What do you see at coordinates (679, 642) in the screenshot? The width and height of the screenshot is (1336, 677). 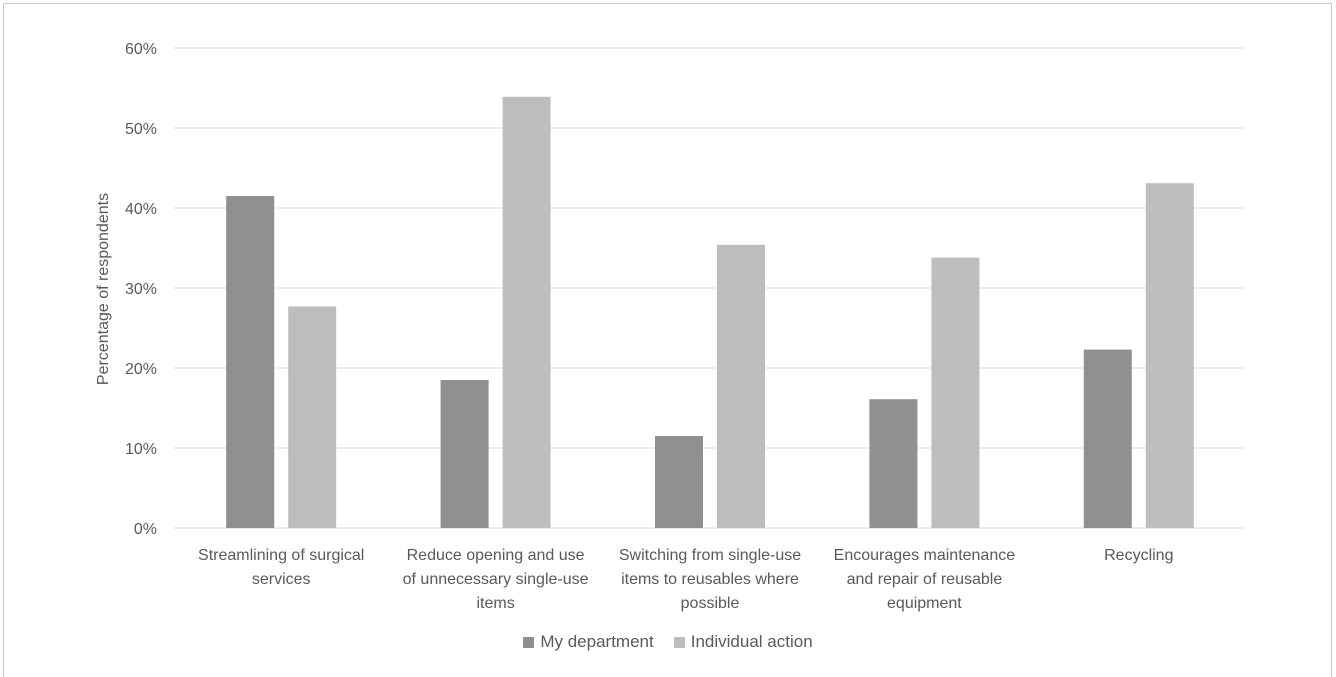 I see `legend-swatch-individual-action` at bounding box center [679, 642].